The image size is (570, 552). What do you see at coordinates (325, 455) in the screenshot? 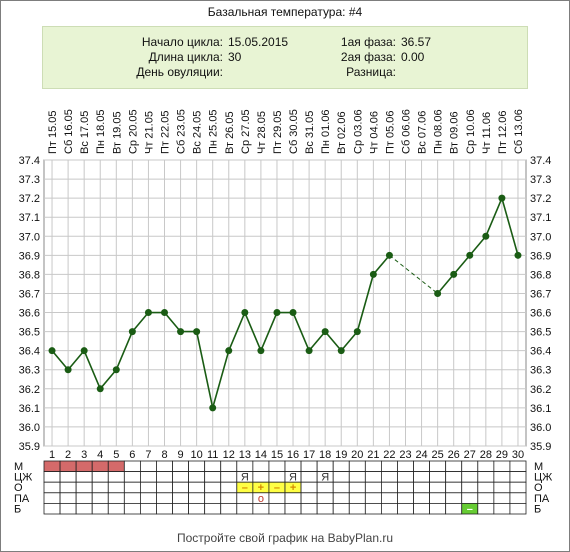
I see `x-day-number: 18` at bounding box center [325, 455].